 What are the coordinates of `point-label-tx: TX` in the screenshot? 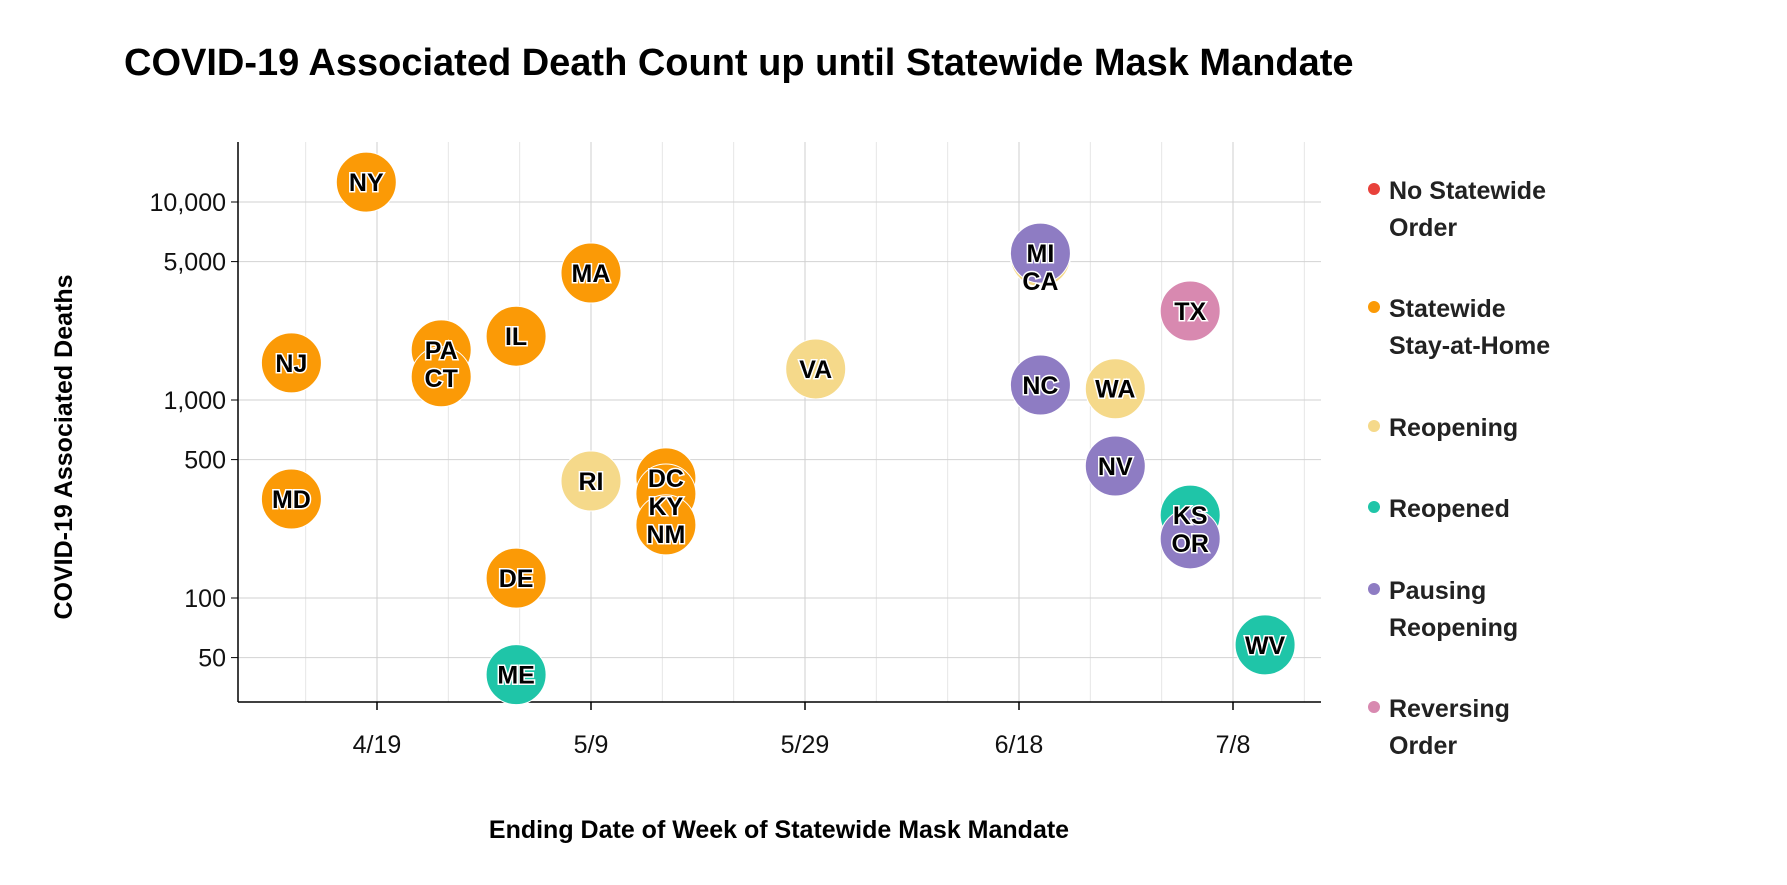 It's located at (1190, 312).